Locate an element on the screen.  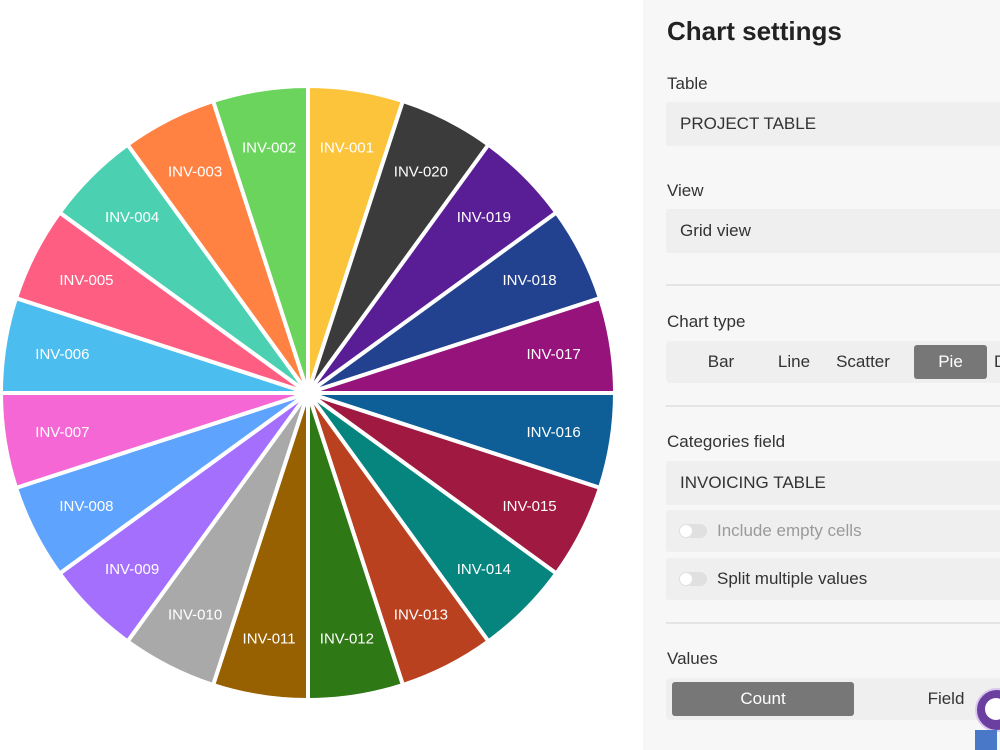
pie-slice-label: INV-006 is located at coordinates (62, 354).